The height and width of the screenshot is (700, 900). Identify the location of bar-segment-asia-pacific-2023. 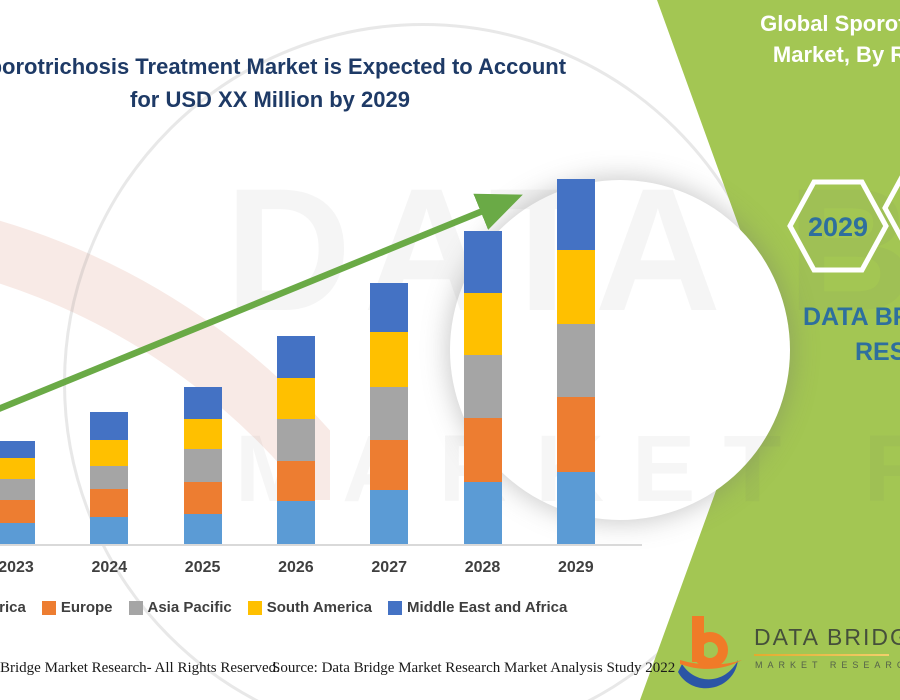
(17, 489).